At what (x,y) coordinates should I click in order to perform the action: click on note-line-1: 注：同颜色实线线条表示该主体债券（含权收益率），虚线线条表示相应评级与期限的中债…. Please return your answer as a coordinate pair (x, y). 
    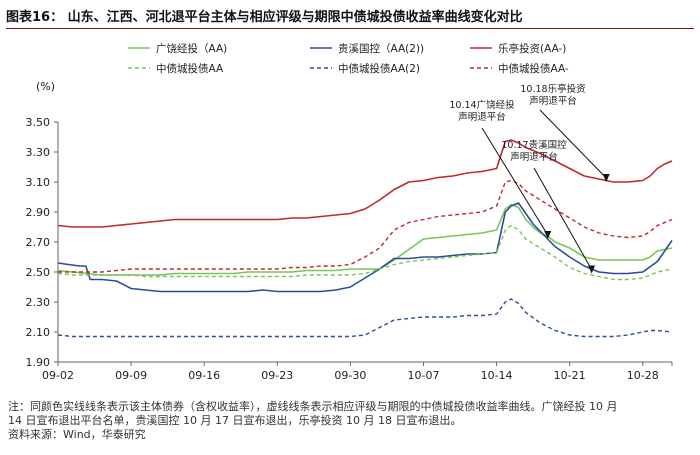
    Looking at the image, I should click on (313, 406).